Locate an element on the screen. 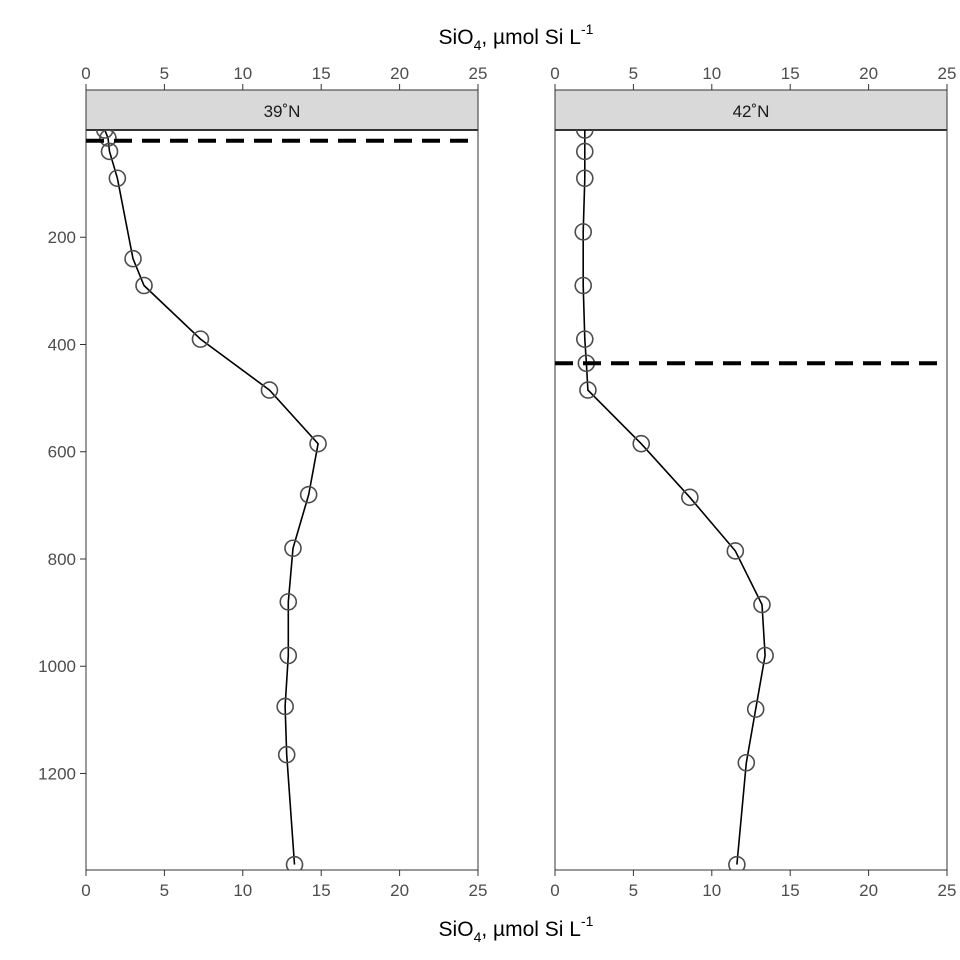 This screenshot has width=960, height=960. strip-background is located at coordinates (751, 110).